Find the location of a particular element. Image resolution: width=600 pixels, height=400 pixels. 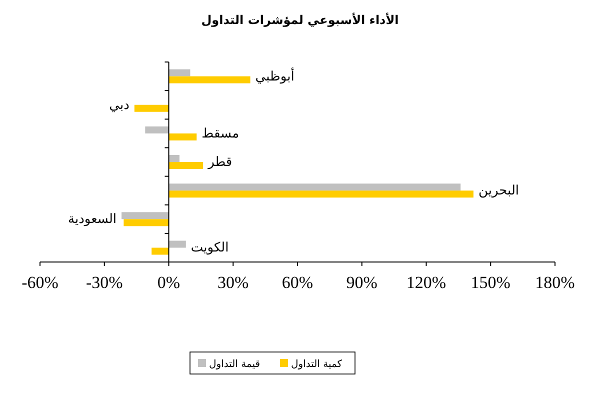

y-tick-label: دبي is located at coordinates (119, 105).